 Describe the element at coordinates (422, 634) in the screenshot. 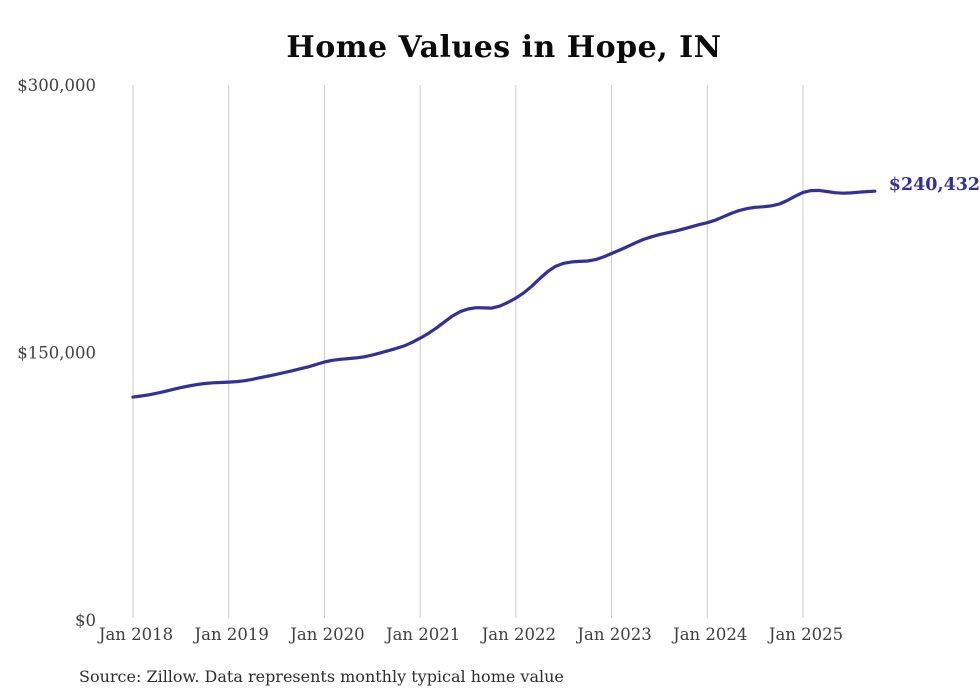

I see `x-axis-tick-label: Jan 2021` at that location.